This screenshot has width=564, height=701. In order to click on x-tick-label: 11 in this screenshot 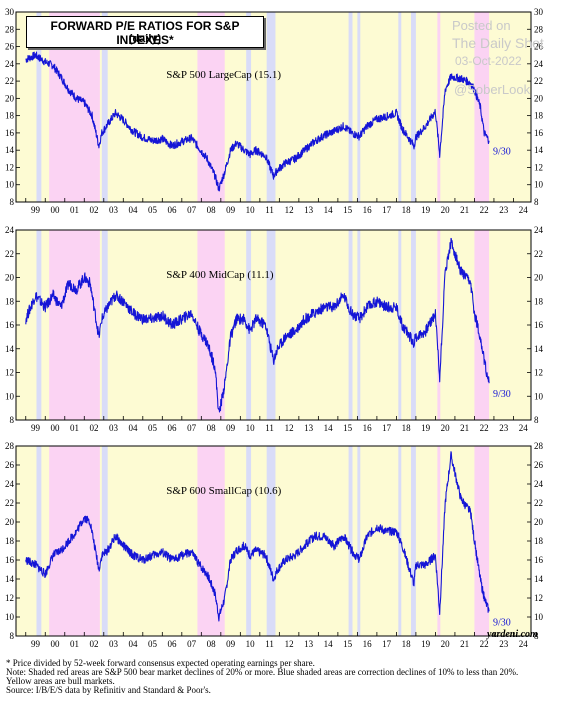, I will do `click(269, 644)`.